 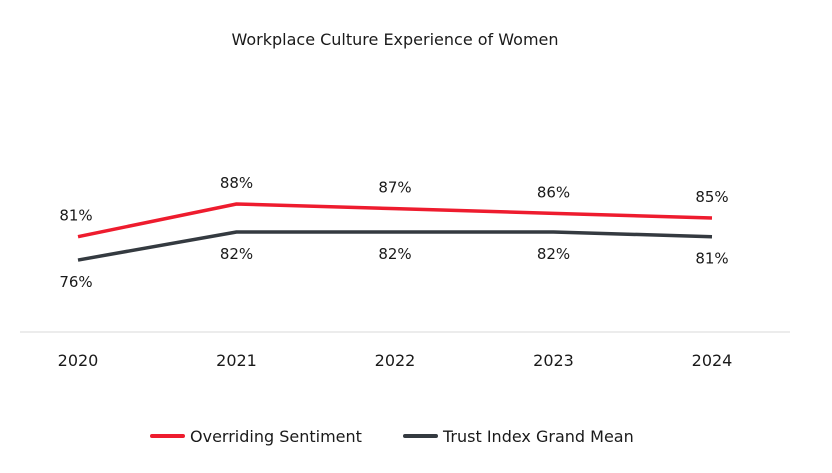 I want to click on data-label-overriding-sentiment: 86%, so click(x=553, y=192).